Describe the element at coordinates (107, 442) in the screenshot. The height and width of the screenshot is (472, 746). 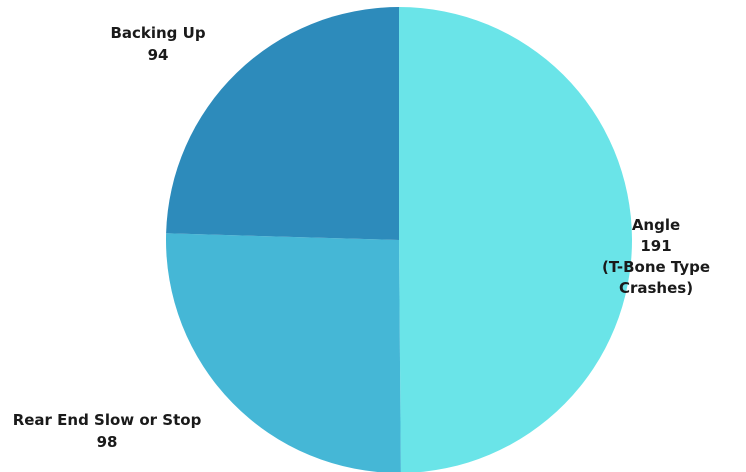
I see `slice-value-label: 98` at that location.